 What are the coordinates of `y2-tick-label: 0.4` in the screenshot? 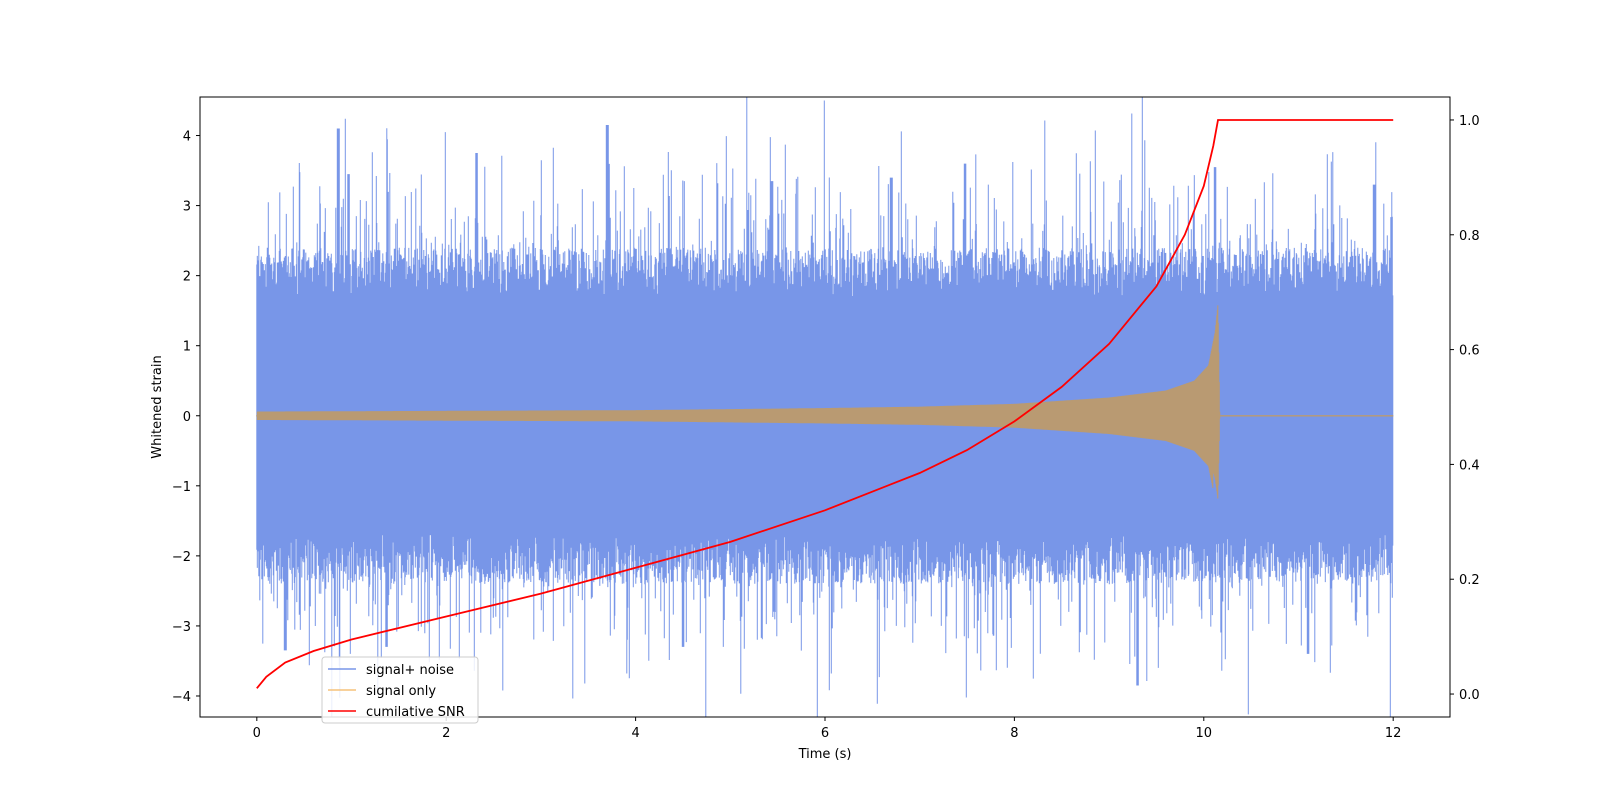 It's located at (1469, 465).